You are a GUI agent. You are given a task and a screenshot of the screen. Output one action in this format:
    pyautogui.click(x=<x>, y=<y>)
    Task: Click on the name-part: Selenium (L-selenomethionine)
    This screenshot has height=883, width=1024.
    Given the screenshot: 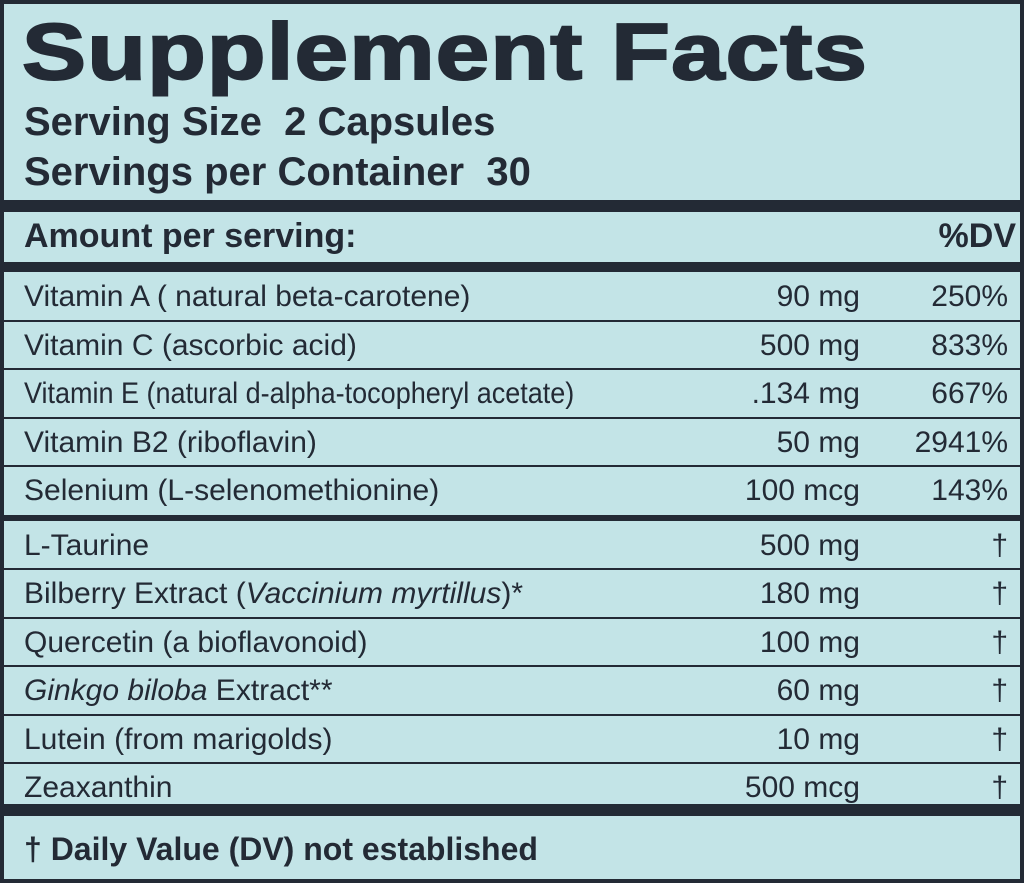 What is the action you would take?
    pyautogui.click(x=232, y=490)
    